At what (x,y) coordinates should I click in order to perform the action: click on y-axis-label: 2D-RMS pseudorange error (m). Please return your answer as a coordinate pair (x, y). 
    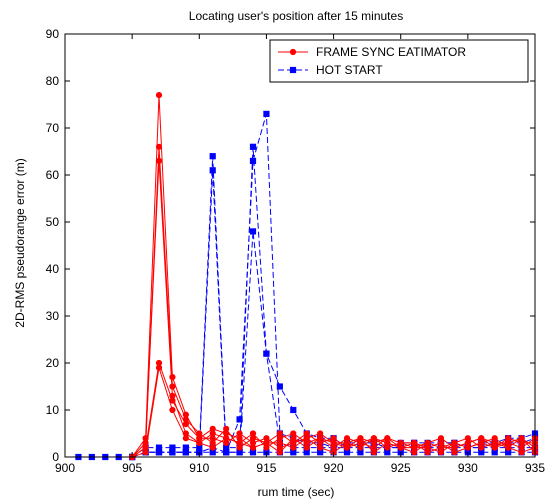
    Looking at the image, I should click on (20, 242).